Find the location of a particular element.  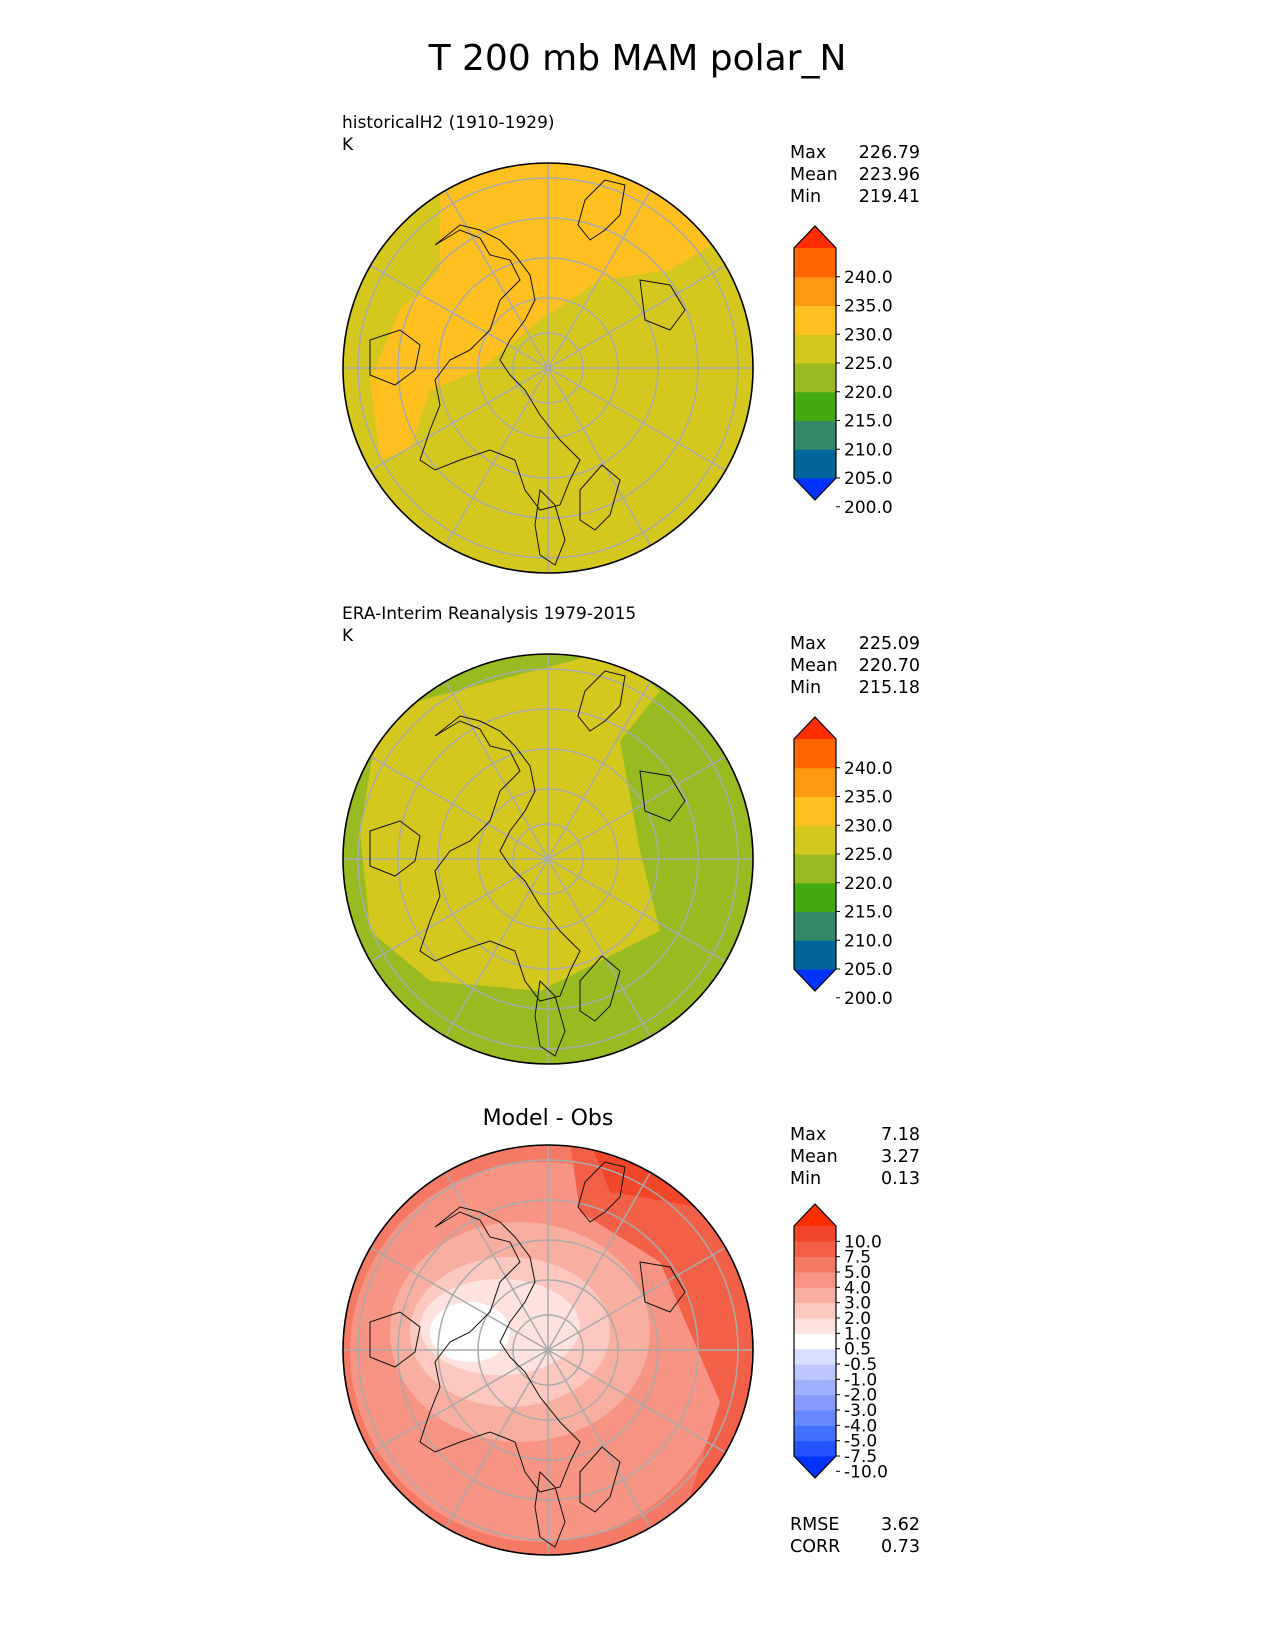

stat-value: 219.41 is located at coordinates (889, 197).